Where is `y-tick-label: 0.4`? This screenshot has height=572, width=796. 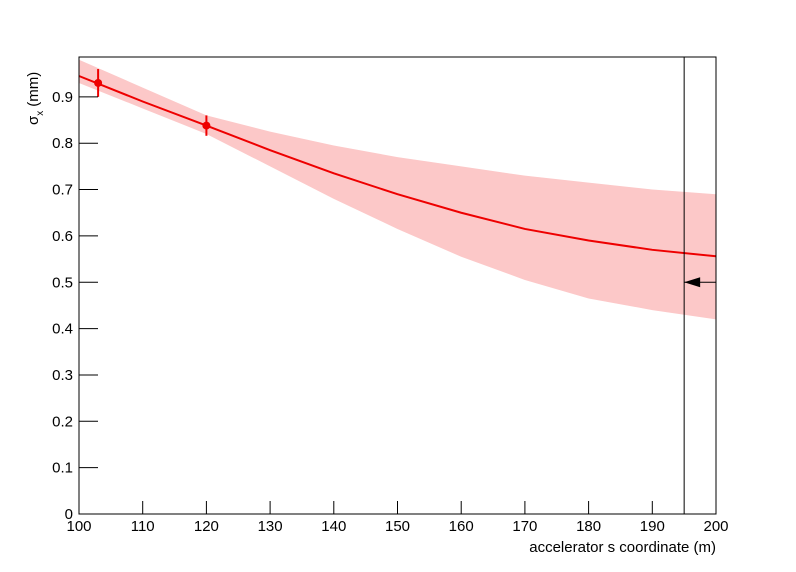
y-tick-label: 0.4 is located at coordinates (62, 329).